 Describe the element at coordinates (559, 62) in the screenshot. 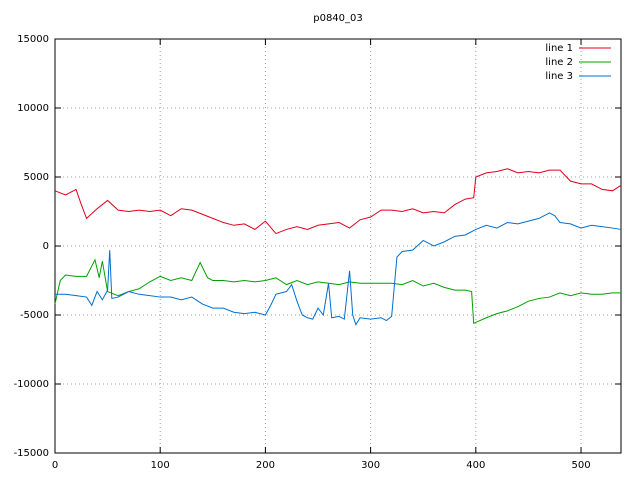

I see `legend-label: line 2` at that location.